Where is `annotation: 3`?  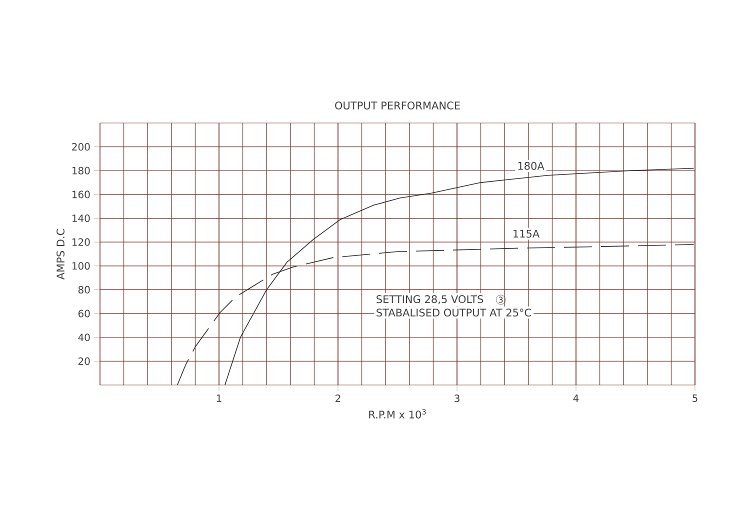 annotation: 3 is located at coordinates (500, 299).